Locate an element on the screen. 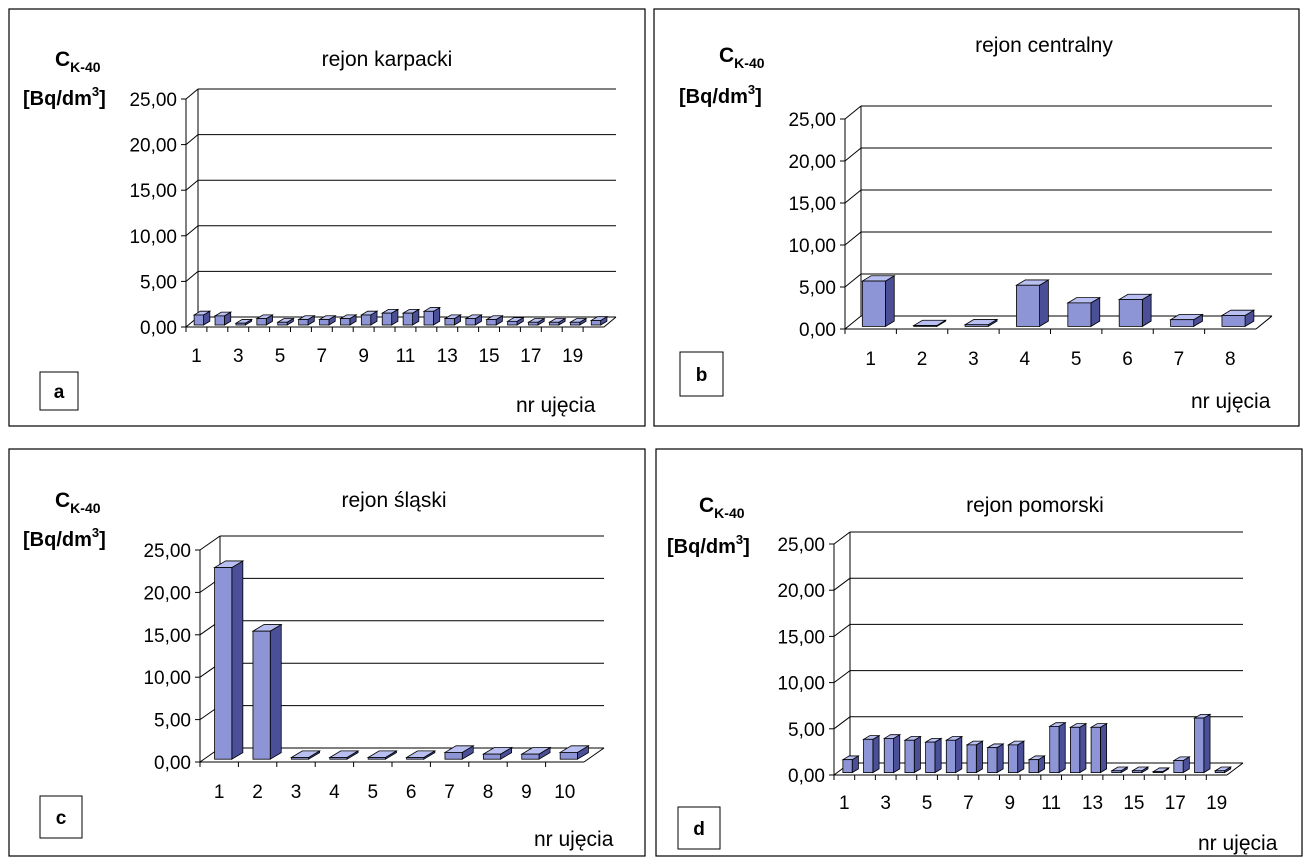 The image size is (1309, 864). panel-tag-label: a is located at coordinates (59, 392).